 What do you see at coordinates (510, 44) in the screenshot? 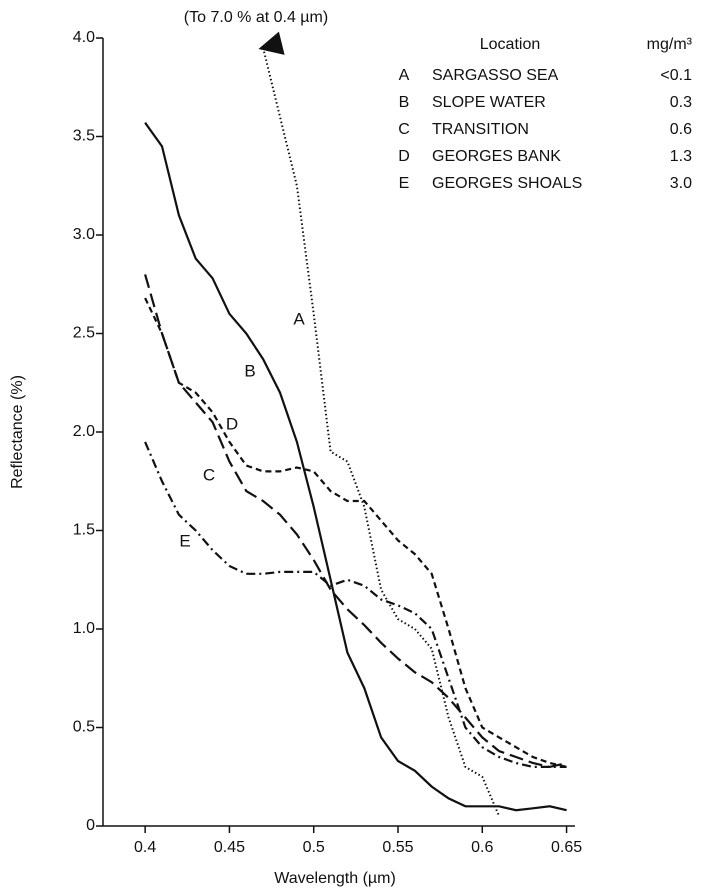
I see `legend-header: Location` at bounding box center [510, 44].